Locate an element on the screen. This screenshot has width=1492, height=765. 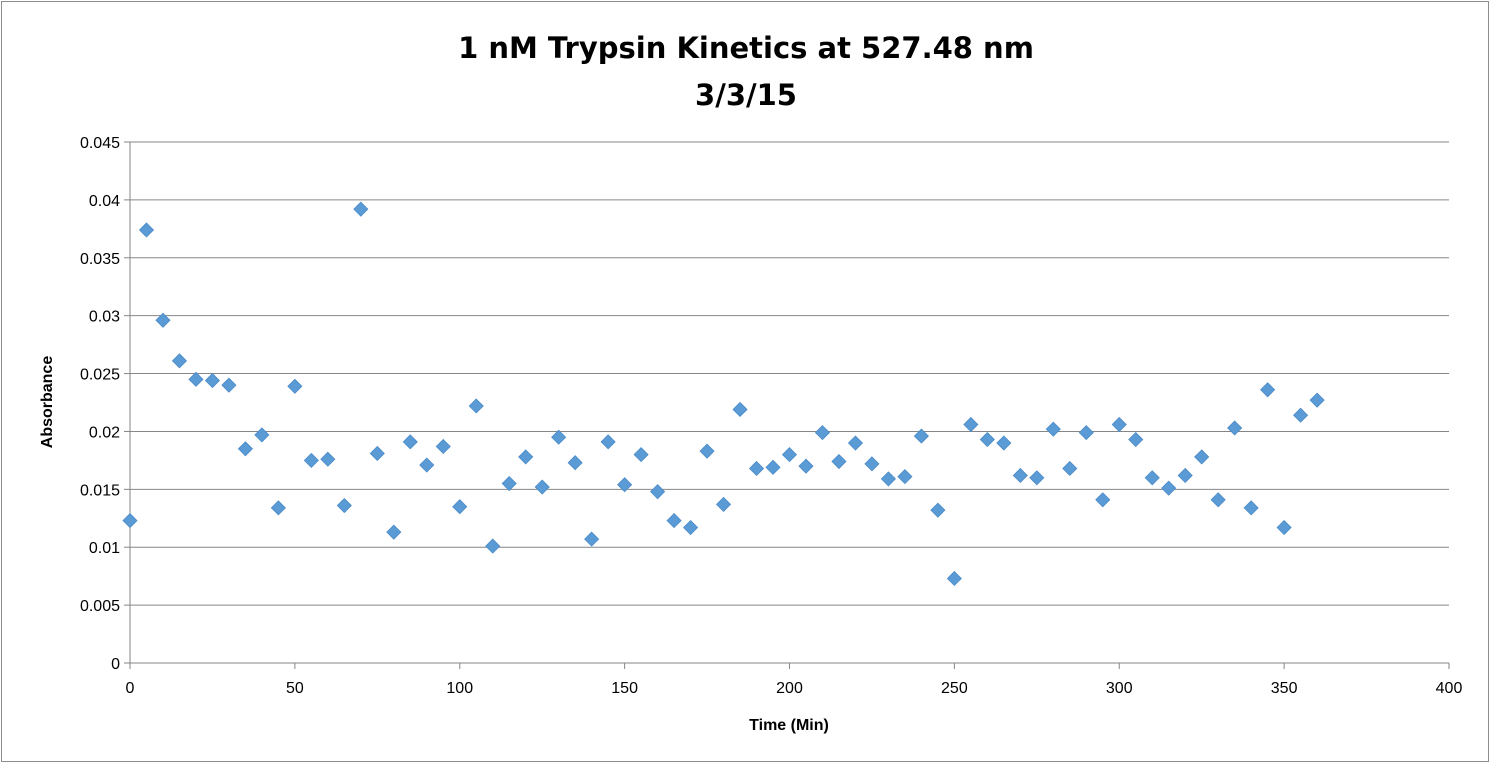
x-tick-label: 0 is located at coordinates (130, 688).